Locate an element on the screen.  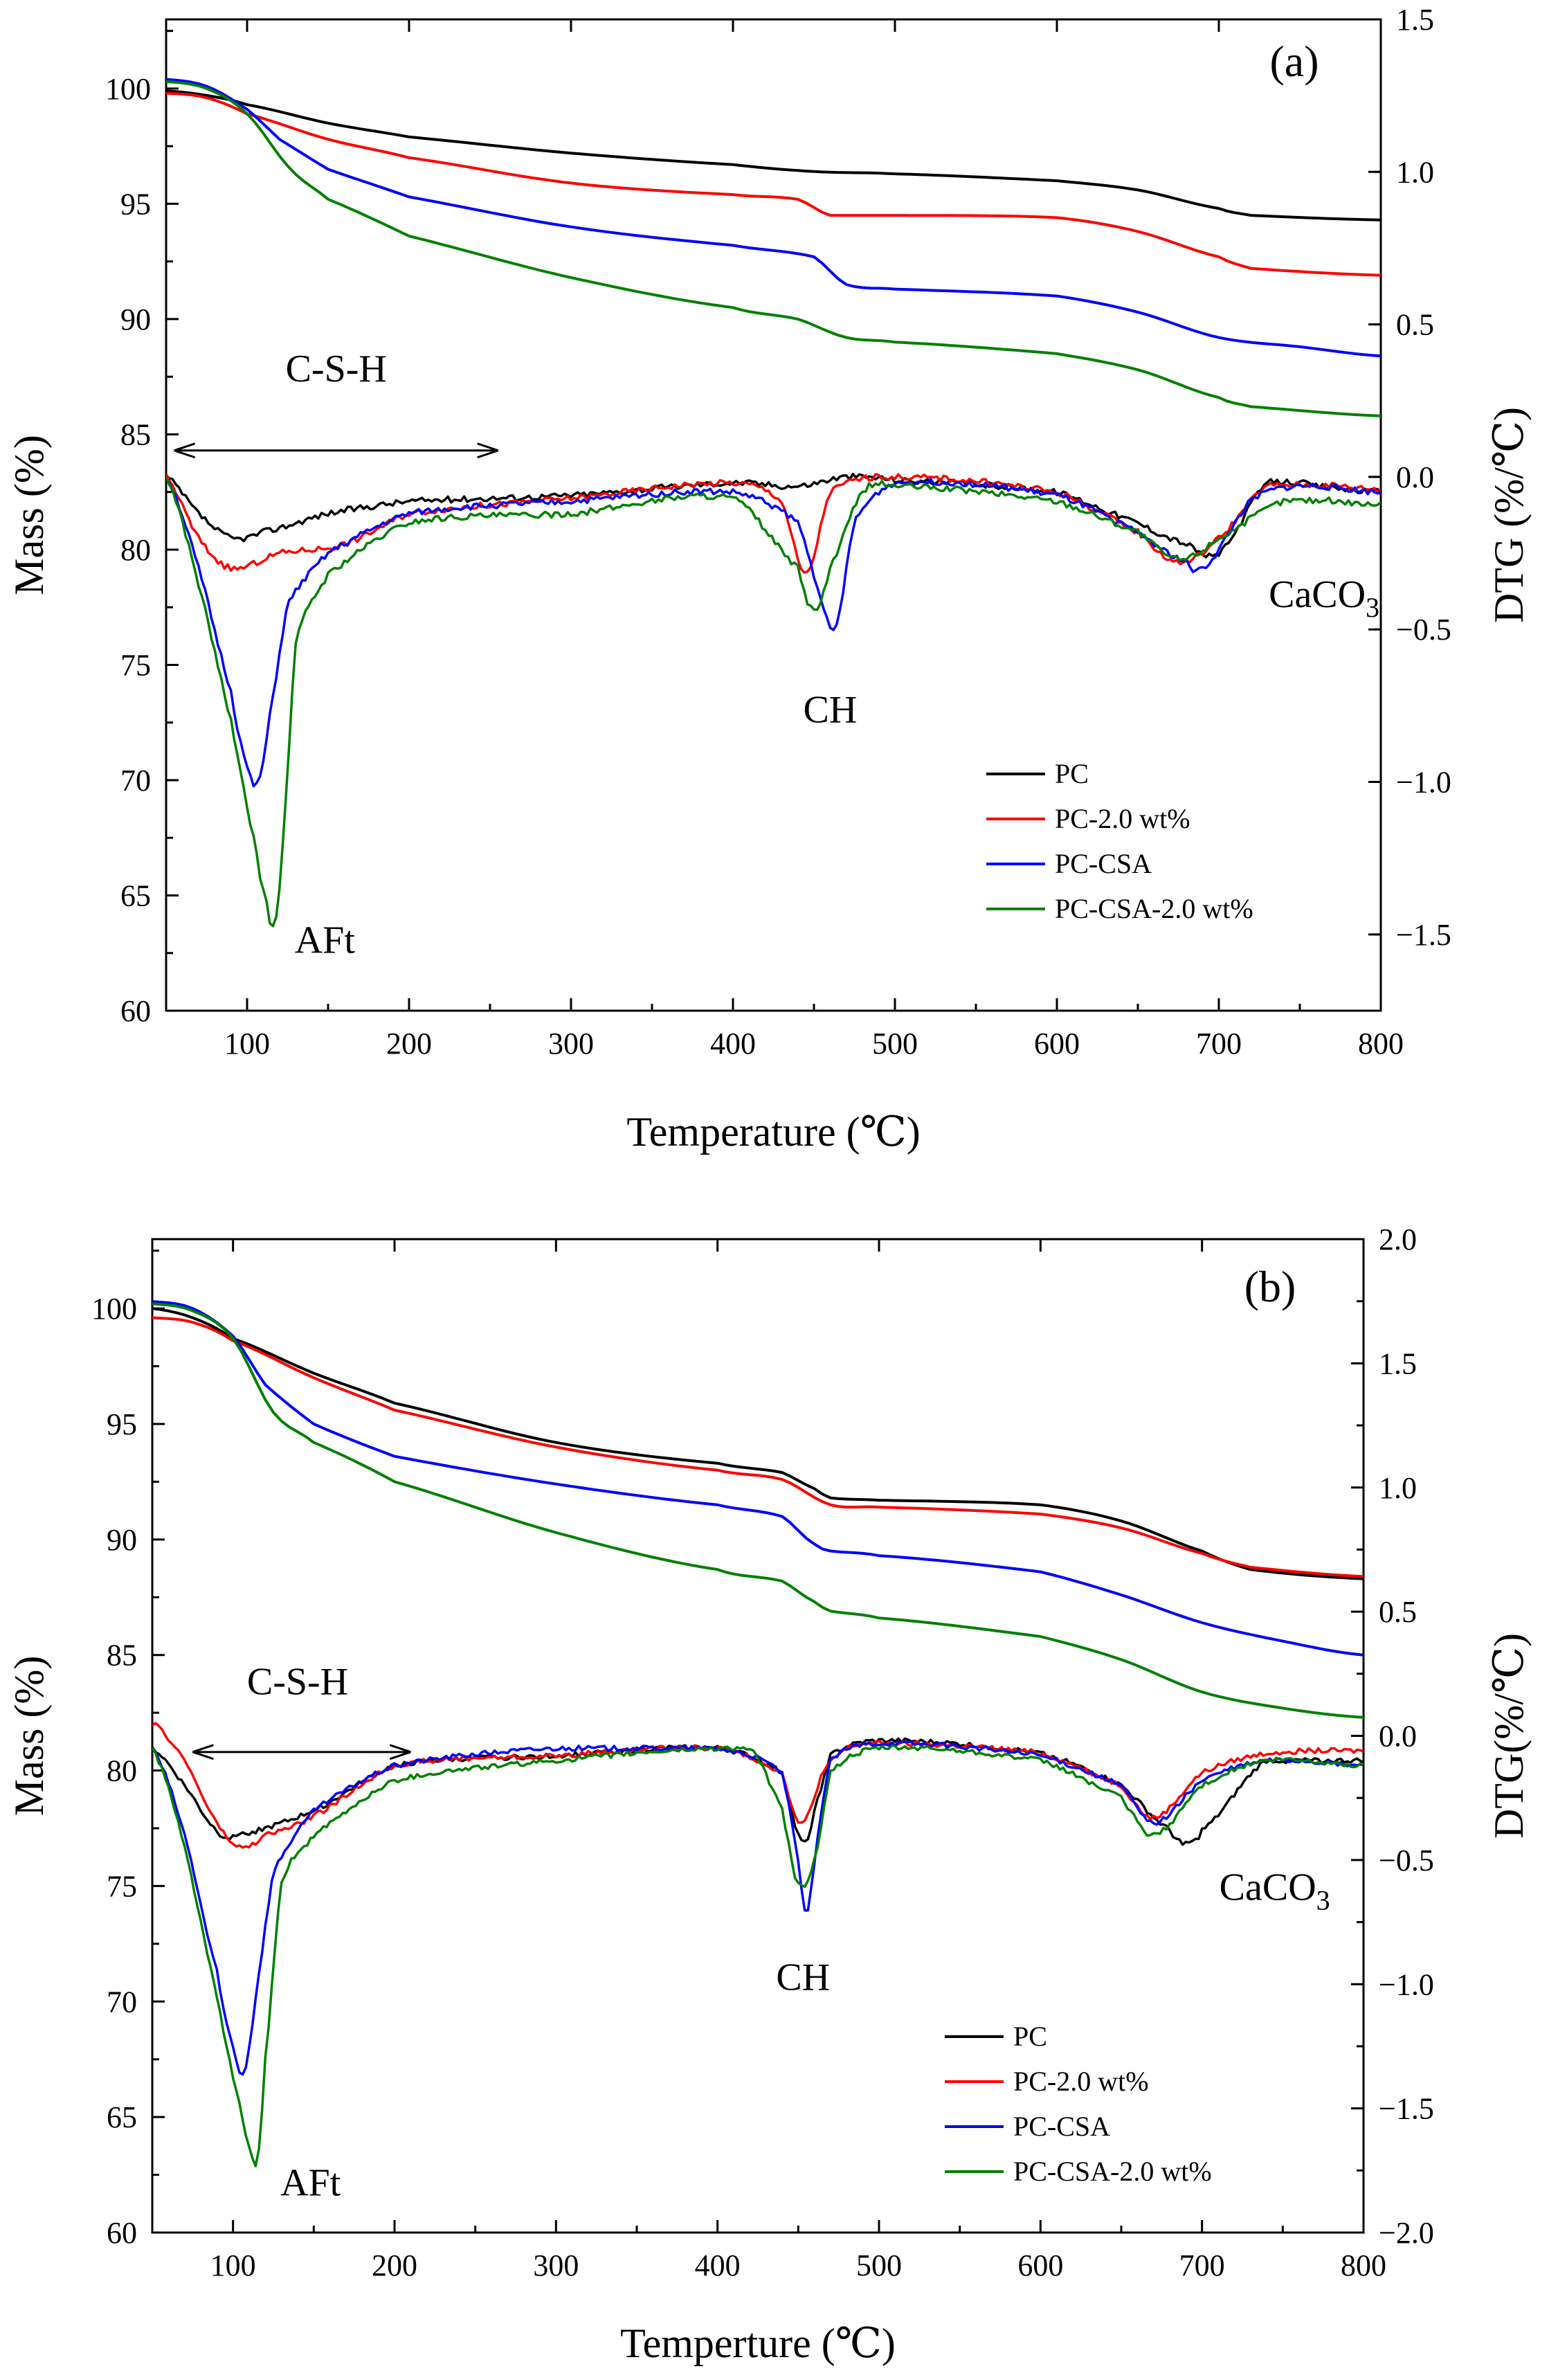
y-right-tick-label: −2.0 is located at coordinates (1406, 2233).